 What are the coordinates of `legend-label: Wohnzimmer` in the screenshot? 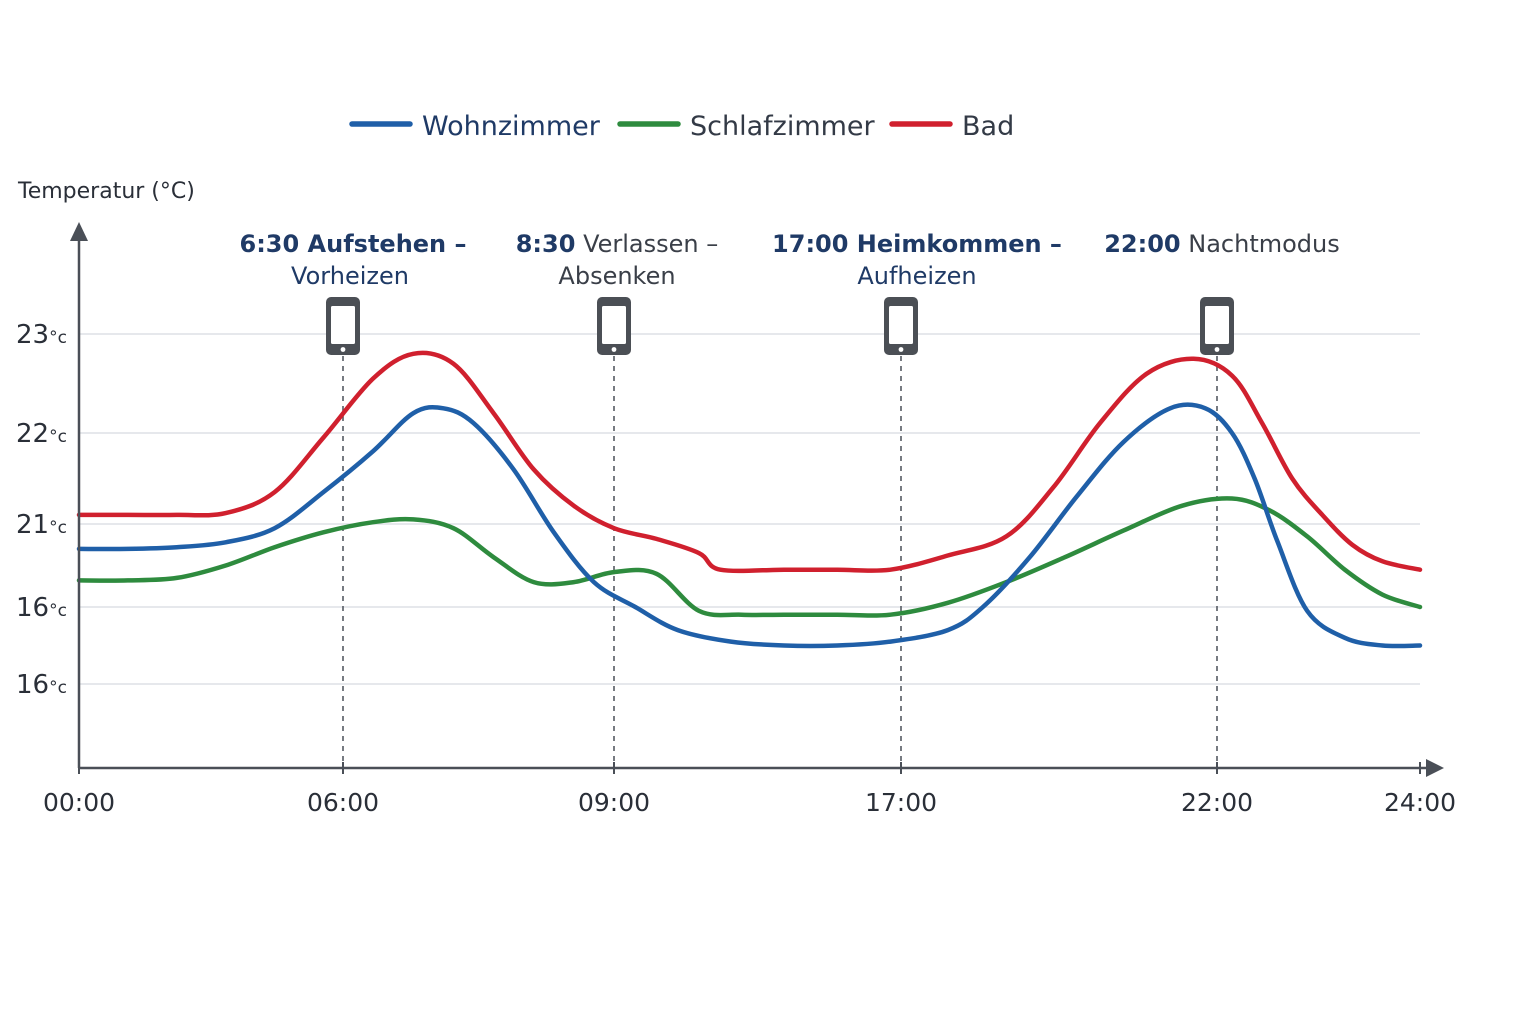 It's located at (511, 126).